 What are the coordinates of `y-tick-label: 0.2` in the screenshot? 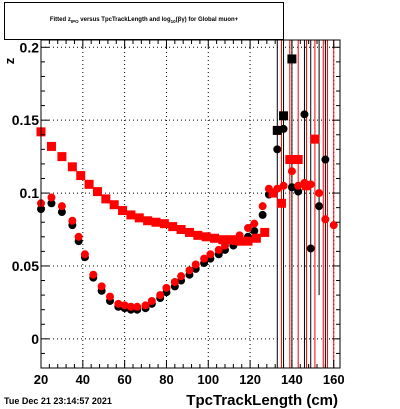 It's located at (30, 47).